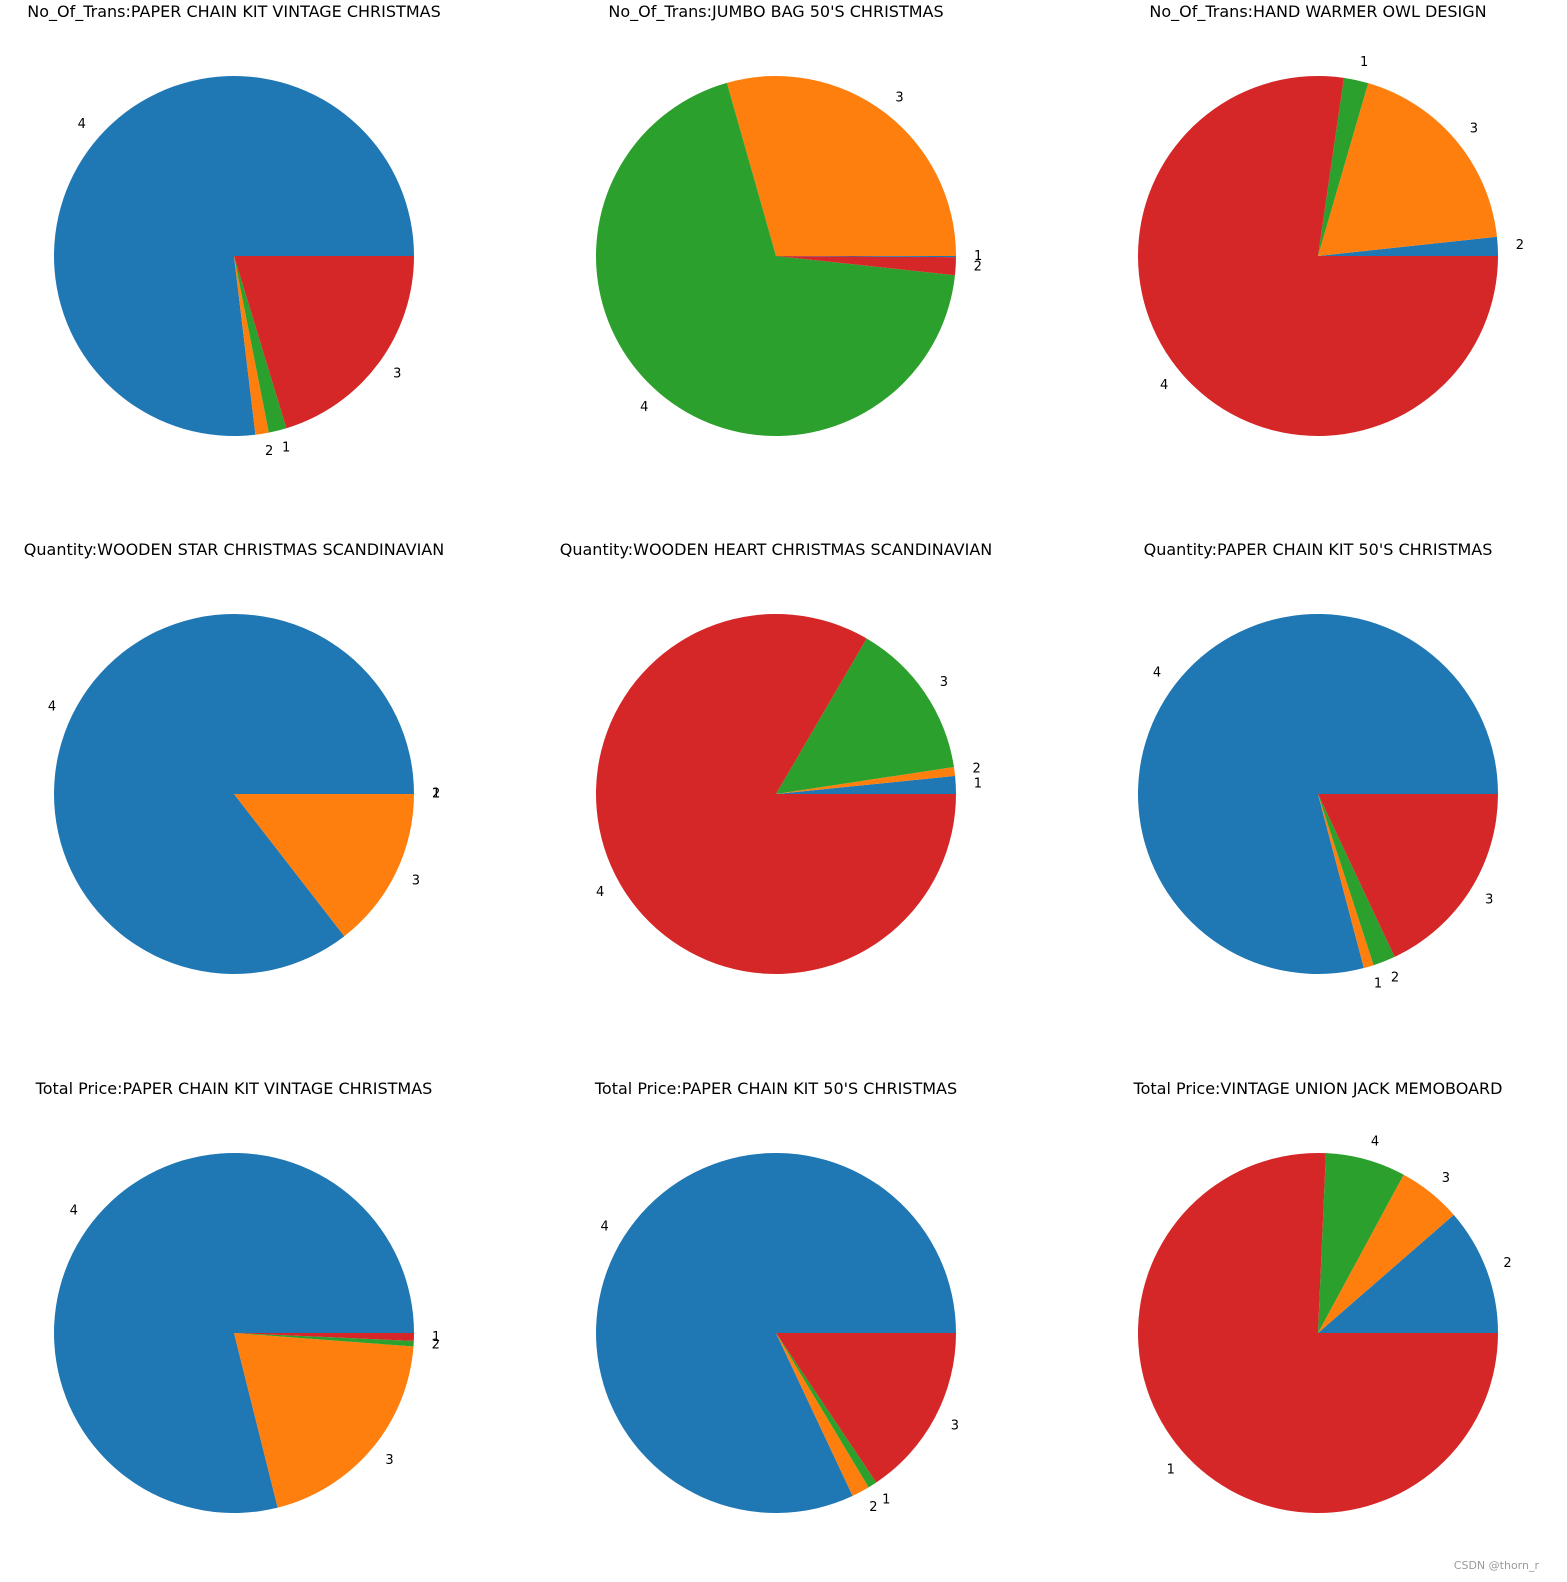 The height and width of the screenshot is (1582, 1567). I want to click on pie-chart-3: No_Of_Trans:HAND WARMER OWL DESIGN 2 3 1 4, so click(1331, 219).